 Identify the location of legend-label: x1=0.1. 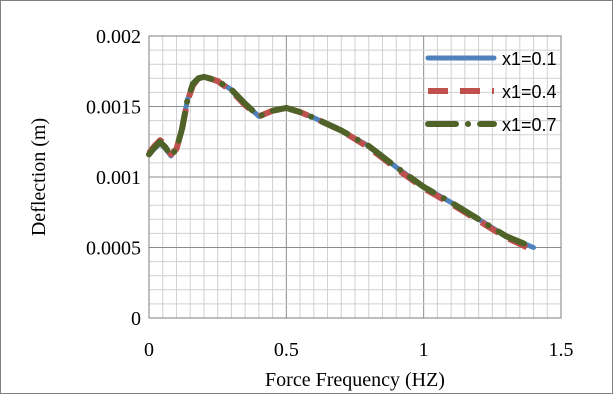
(529, 59).